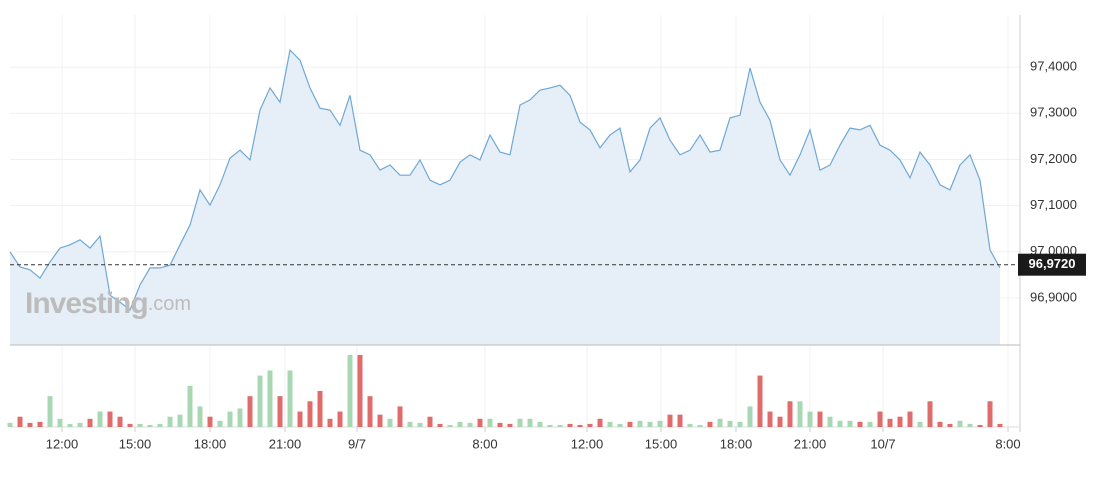  I want to click on watermark-suffix: .com, so click(169, 304).